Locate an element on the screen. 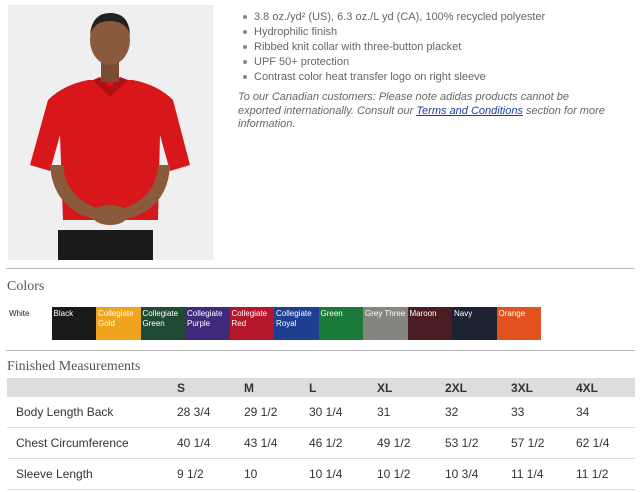  row-label: Body Length Back is located at coordinates (92, 412).